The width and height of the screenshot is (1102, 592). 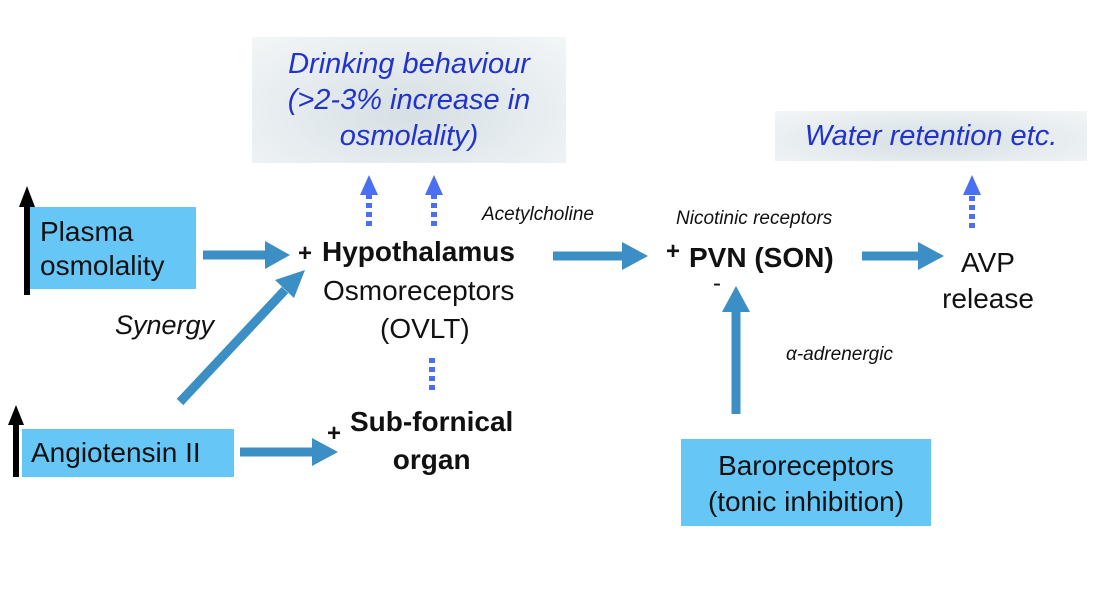 What do you see at coordinates (434, 200) in the screenshot?
I see `dotted-arrow-hypothalamus-to-drinking-right` at bounding box center [434, 200].